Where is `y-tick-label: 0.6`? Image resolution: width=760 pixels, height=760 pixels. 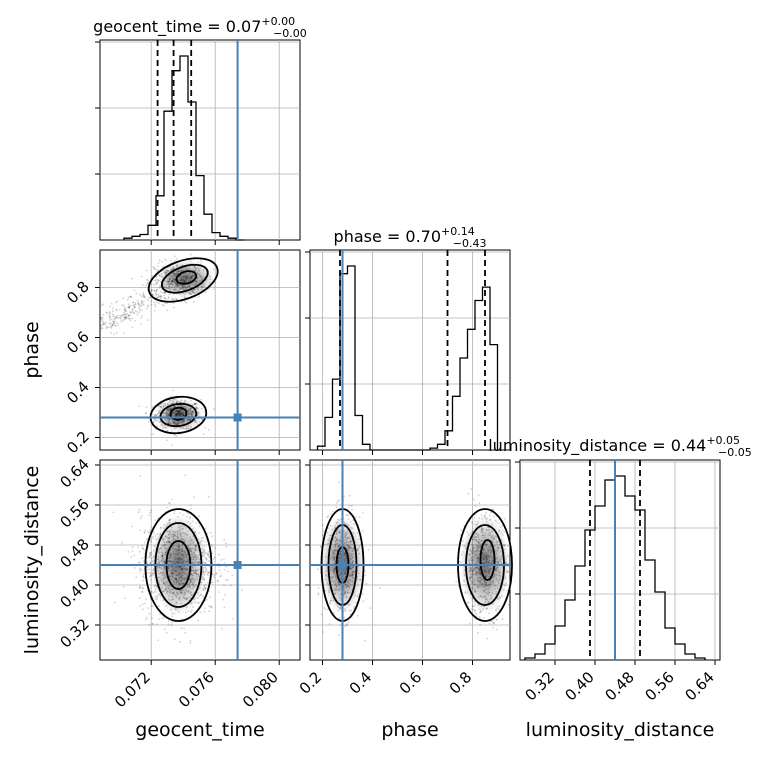 y-tick-label: 0.6 is located at coordinates (78, 343).